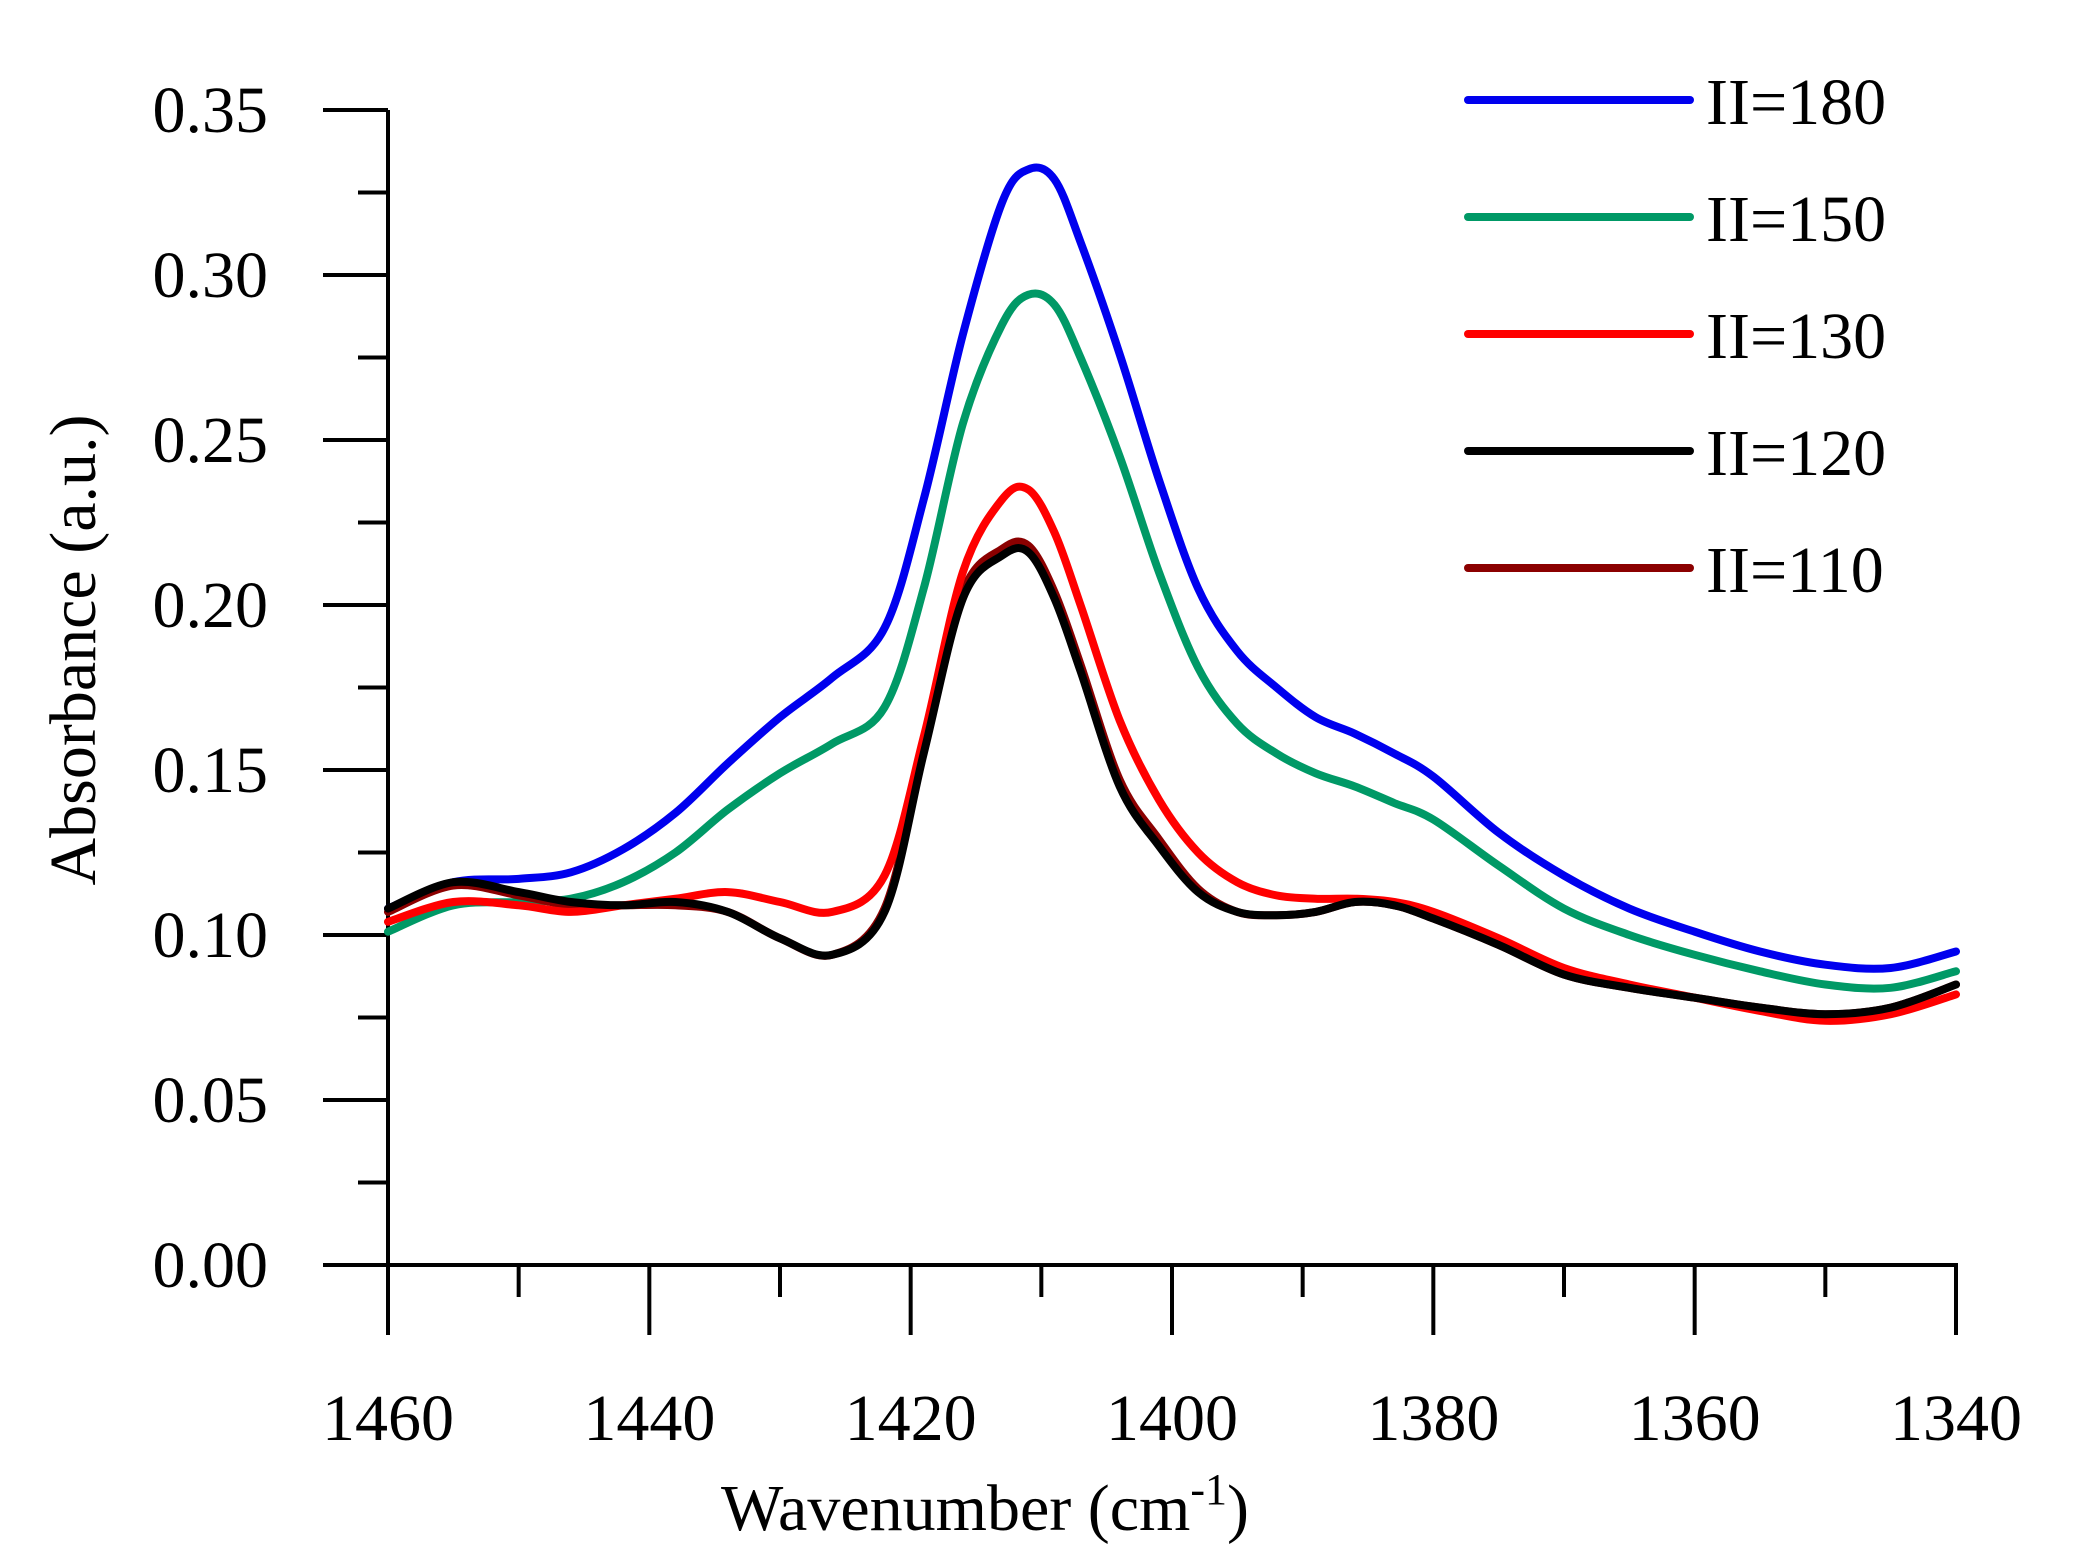  Describe the element at coordinates (1433, 1418) in the screenshot. I see `x-tick-label: 1380` at that location.